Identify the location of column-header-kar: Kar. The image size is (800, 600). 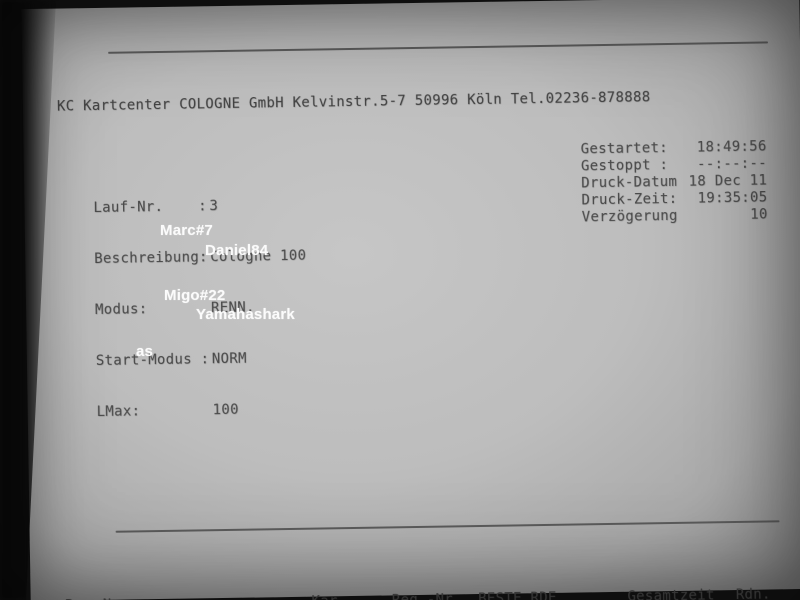
(313, 596).